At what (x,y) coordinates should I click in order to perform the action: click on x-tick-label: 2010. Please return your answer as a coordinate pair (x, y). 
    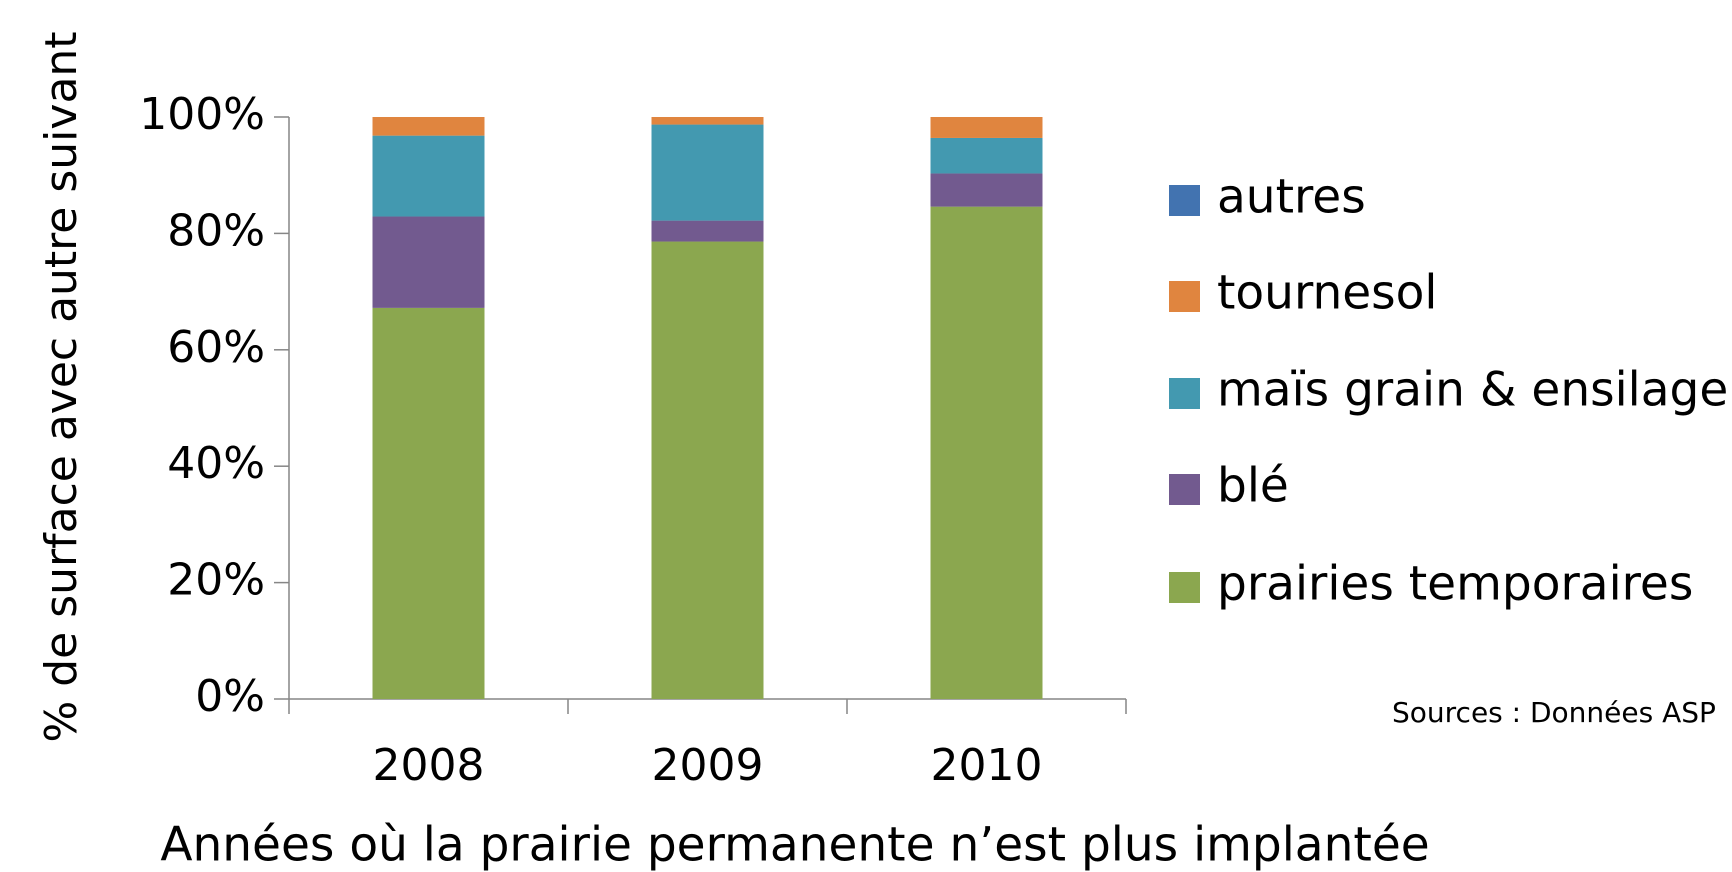
    Looking at the image, I should click on (987, 765).